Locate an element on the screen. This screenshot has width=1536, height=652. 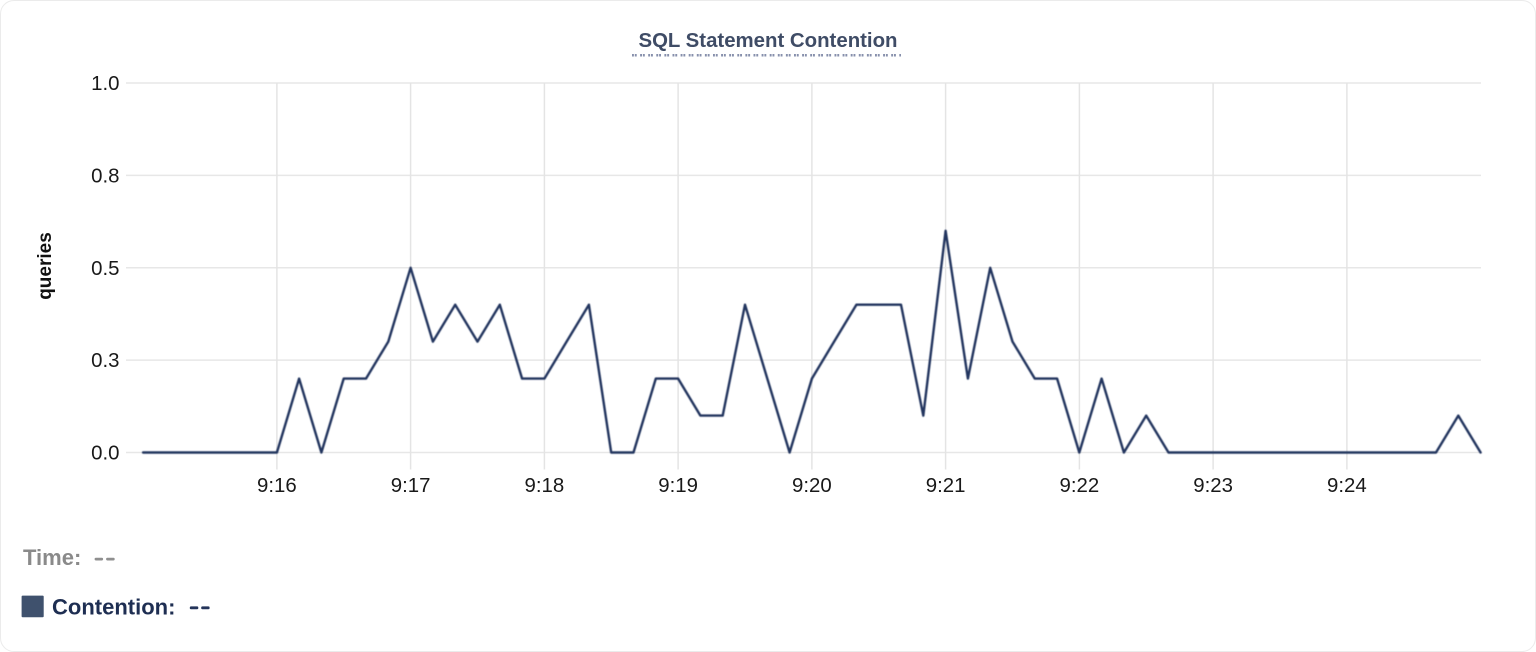
svg-text: 0.8 is located at coordinates (105, 176).